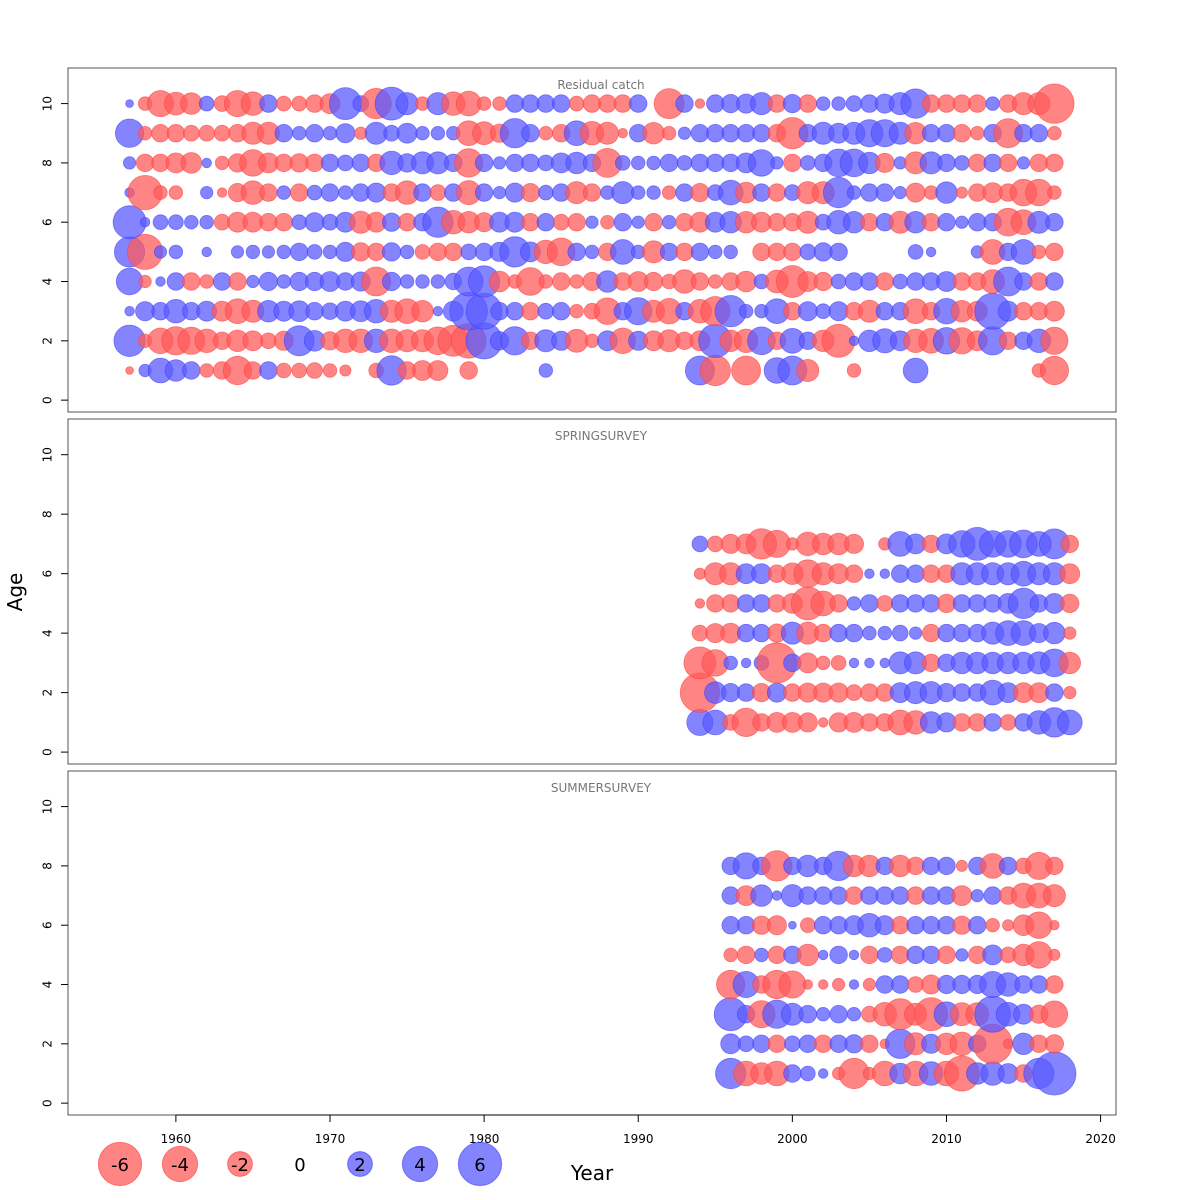 This screenshot has width=1200, height=1200. Describe the element at coordinates (600, 85) in the screenshot. I see `panel-title: Residual catch` at that location.